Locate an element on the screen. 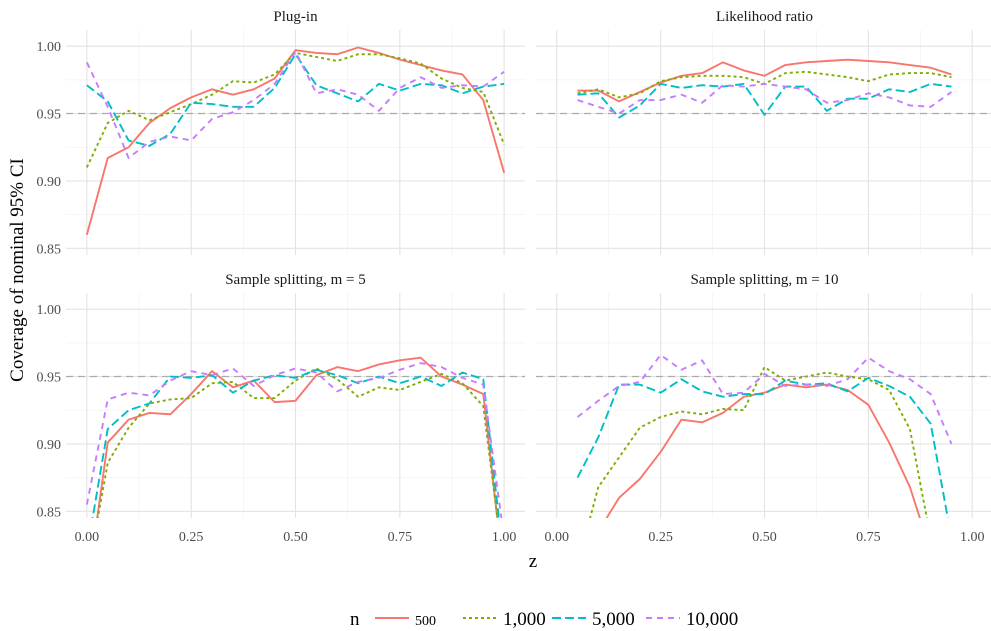 The width and height of the screenshot is (991, 631). legend-label-0: 500 is located at coordinates (425, 621).